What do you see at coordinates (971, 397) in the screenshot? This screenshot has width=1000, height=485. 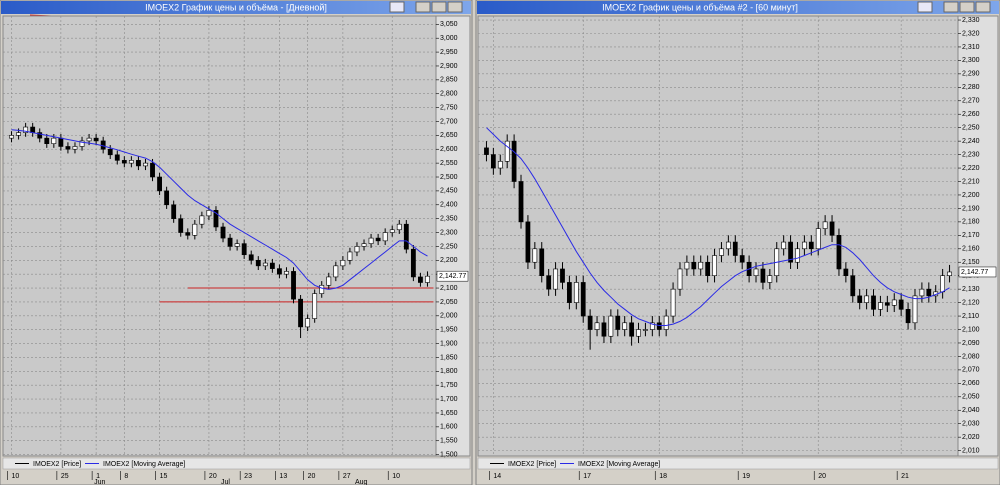 I see `y-tick-label: 2,050` at bounding box center [971, 397].